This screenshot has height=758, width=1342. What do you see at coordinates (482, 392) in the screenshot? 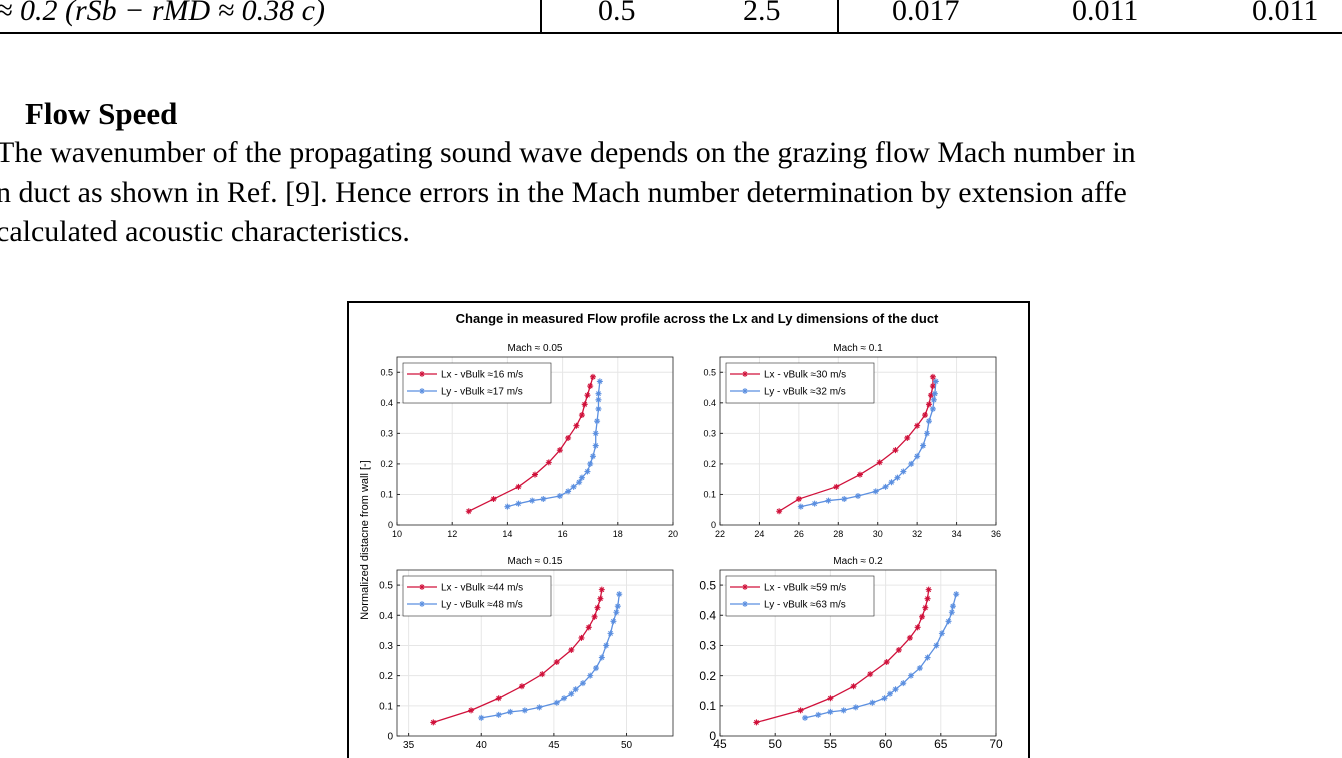
I see `legend-label: Ly - vBulk ≈17 m/s` at bounding box center [482, 392].